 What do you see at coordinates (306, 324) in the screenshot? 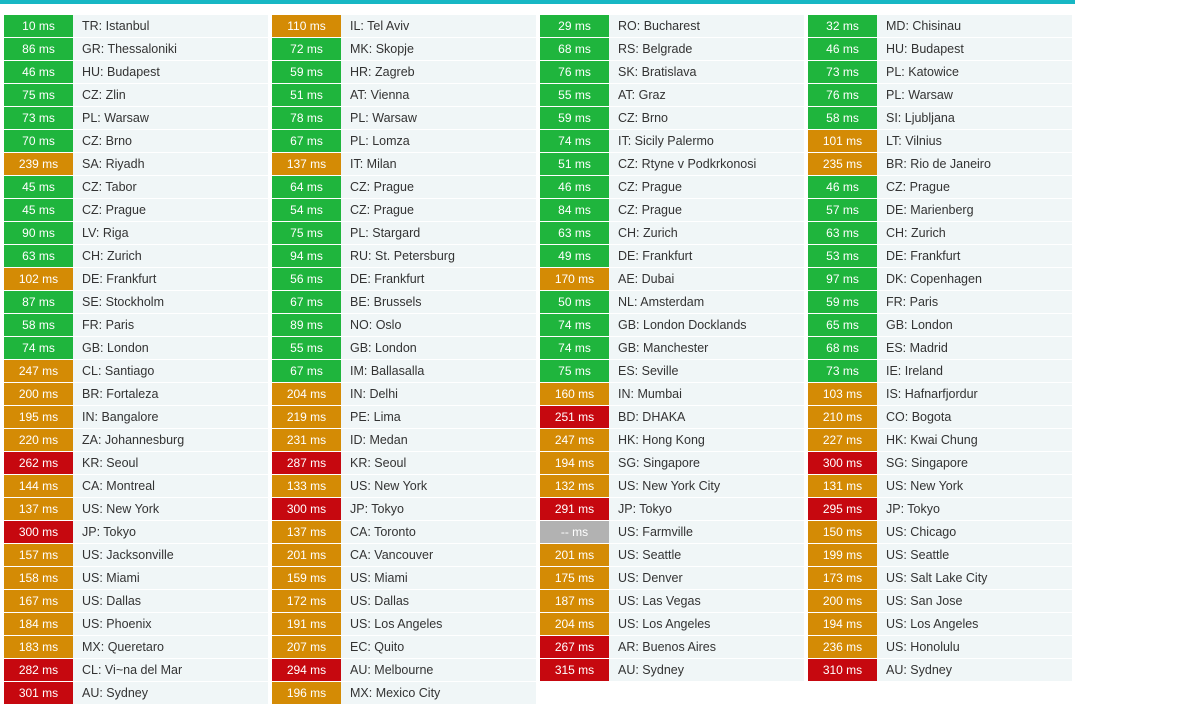
I see `latency-badge: 89 ms` at bounding box center [306, 324].